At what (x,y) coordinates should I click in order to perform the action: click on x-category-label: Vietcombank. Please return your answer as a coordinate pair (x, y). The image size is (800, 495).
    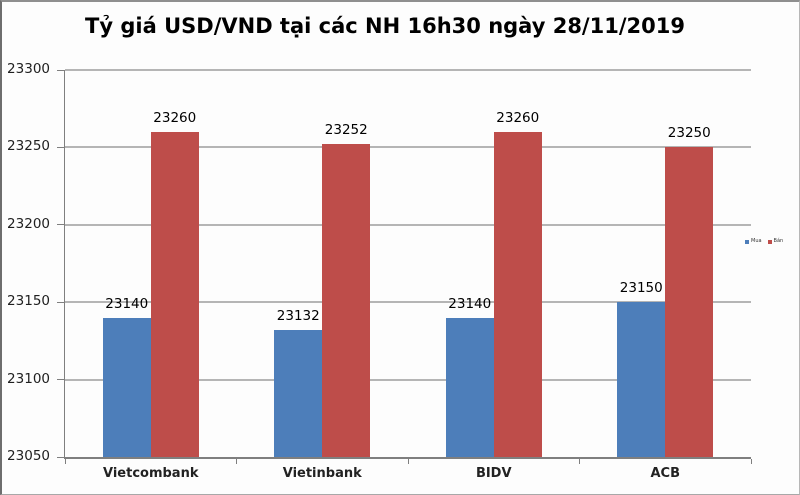
    Looking at the image, I should click on (151, 473).